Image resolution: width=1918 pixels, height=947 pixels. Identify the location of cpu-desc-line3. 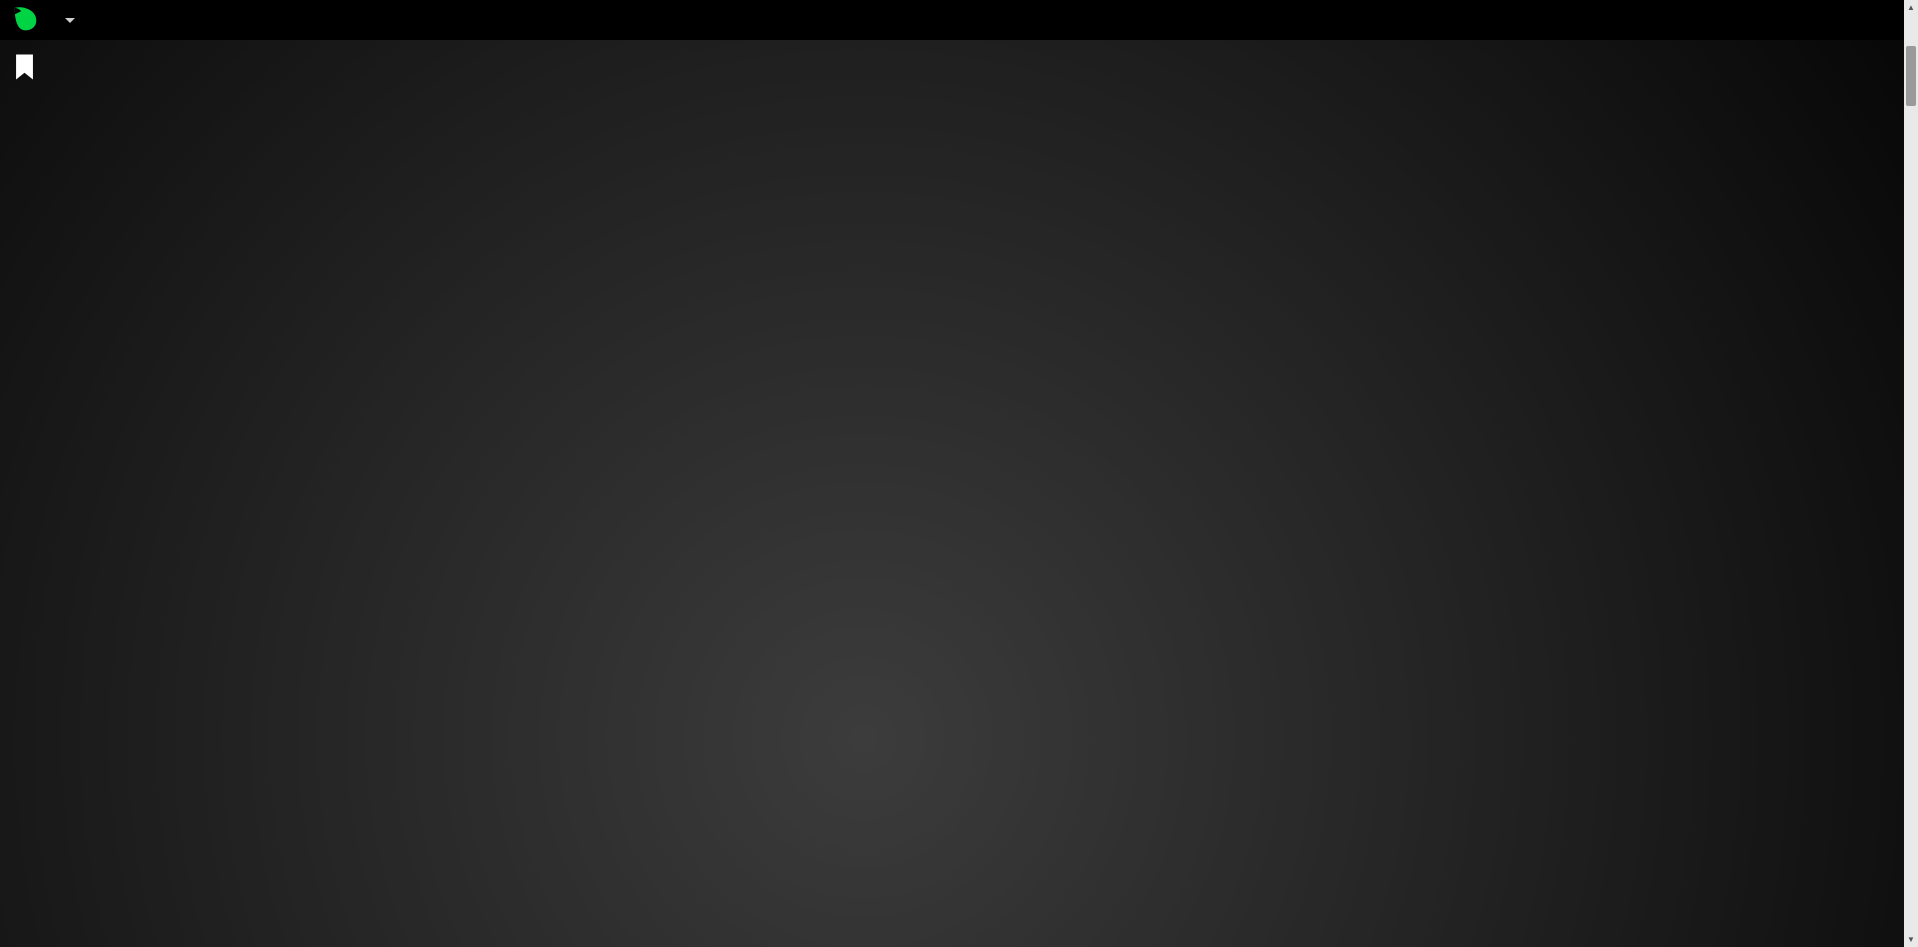
(792, 462).